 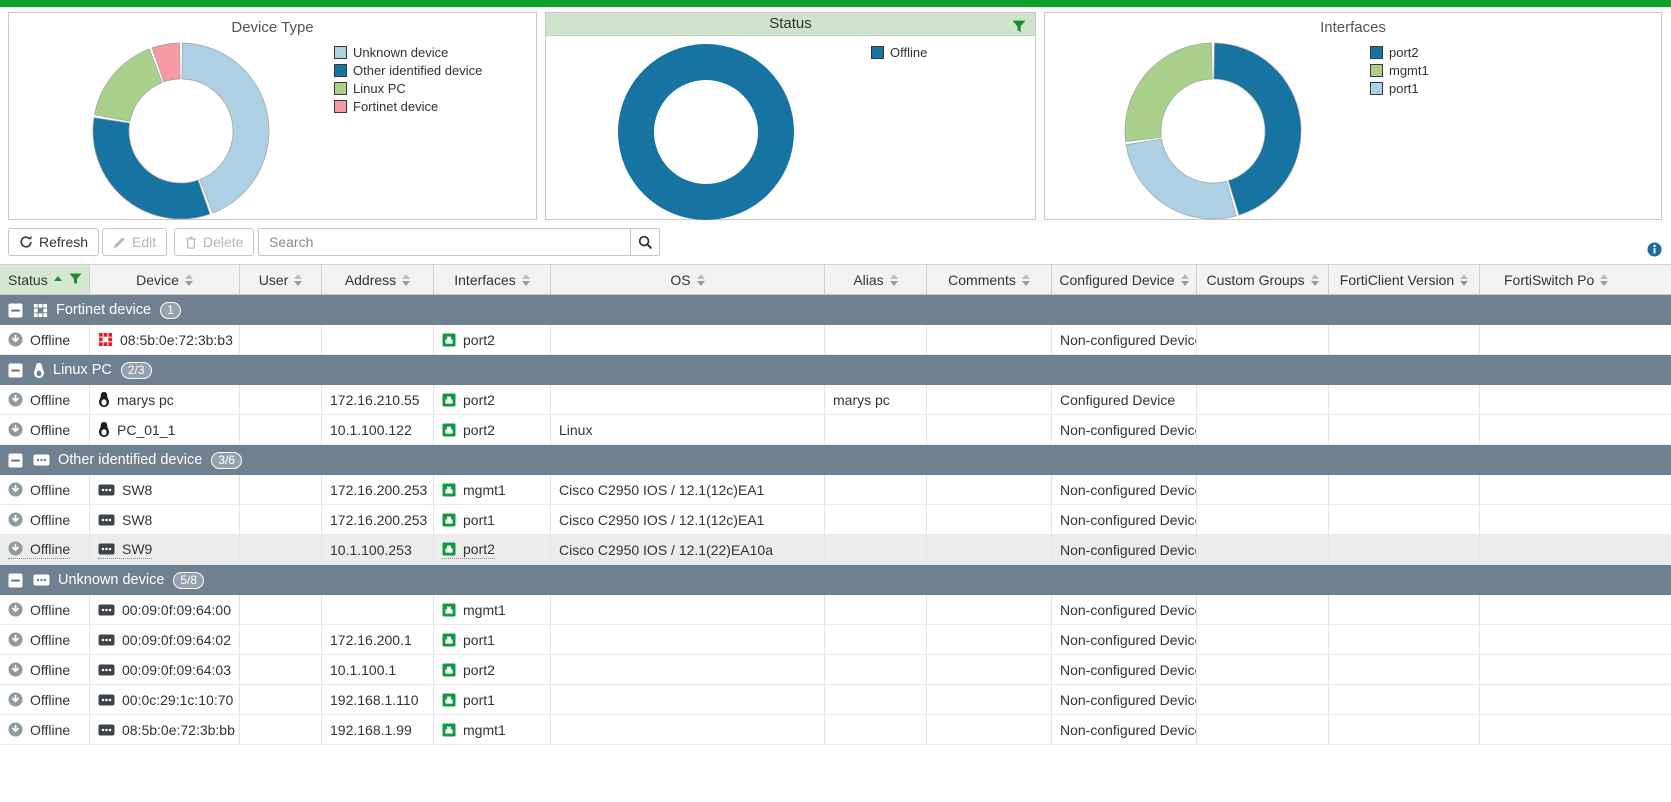 What do you see at coordinates (1353, 27) in the screenshot?
I see `interfaces-chart-title: Interfaces` at bounding box center [1353, 27].